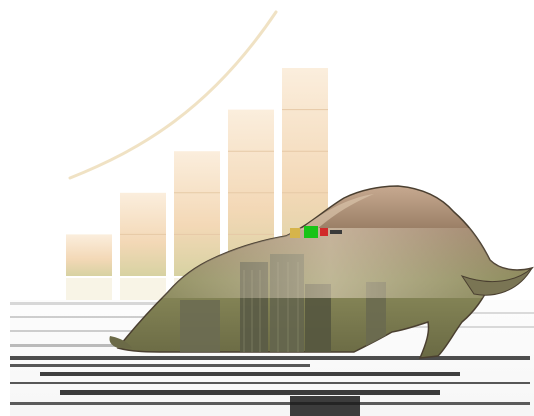 This screenshot has height=416, width=534. Describe the element at coordinates (143, 289) in the screenshot. I see `bar-2-reflection` at that location.